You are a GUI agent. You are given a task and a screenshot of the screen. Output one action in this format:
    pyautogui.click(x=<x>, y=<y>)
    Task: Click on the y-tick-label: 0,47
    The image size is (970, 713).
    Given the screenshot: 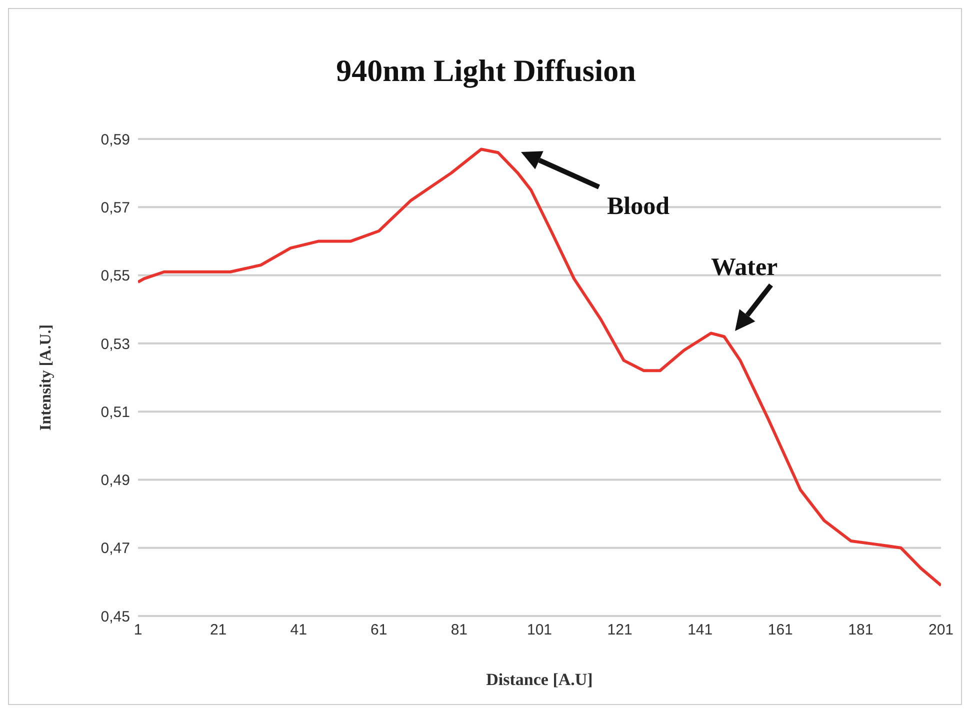 What is the action you would take?
    pyautogui.click(x=115, y=549)
    